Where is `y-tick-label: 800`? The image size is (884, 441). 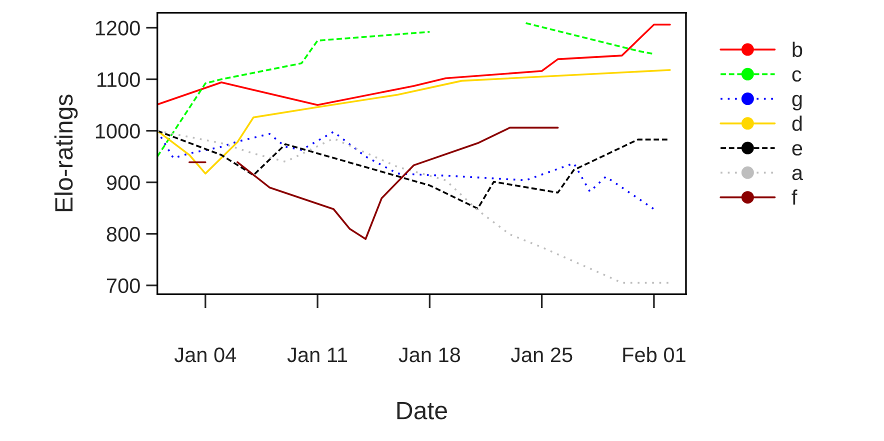 y-tick-label: 800 is located at coordinates (123, 234).